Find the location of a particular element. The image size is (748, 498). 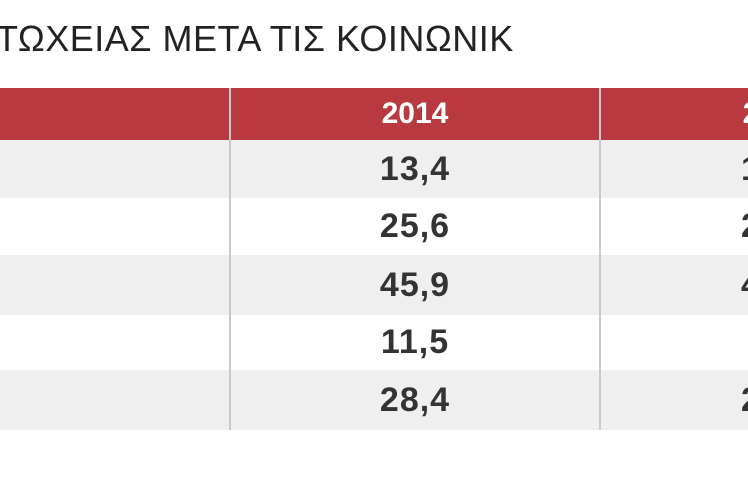

table-cell: 25,6 is located at coordinates (415, 226).